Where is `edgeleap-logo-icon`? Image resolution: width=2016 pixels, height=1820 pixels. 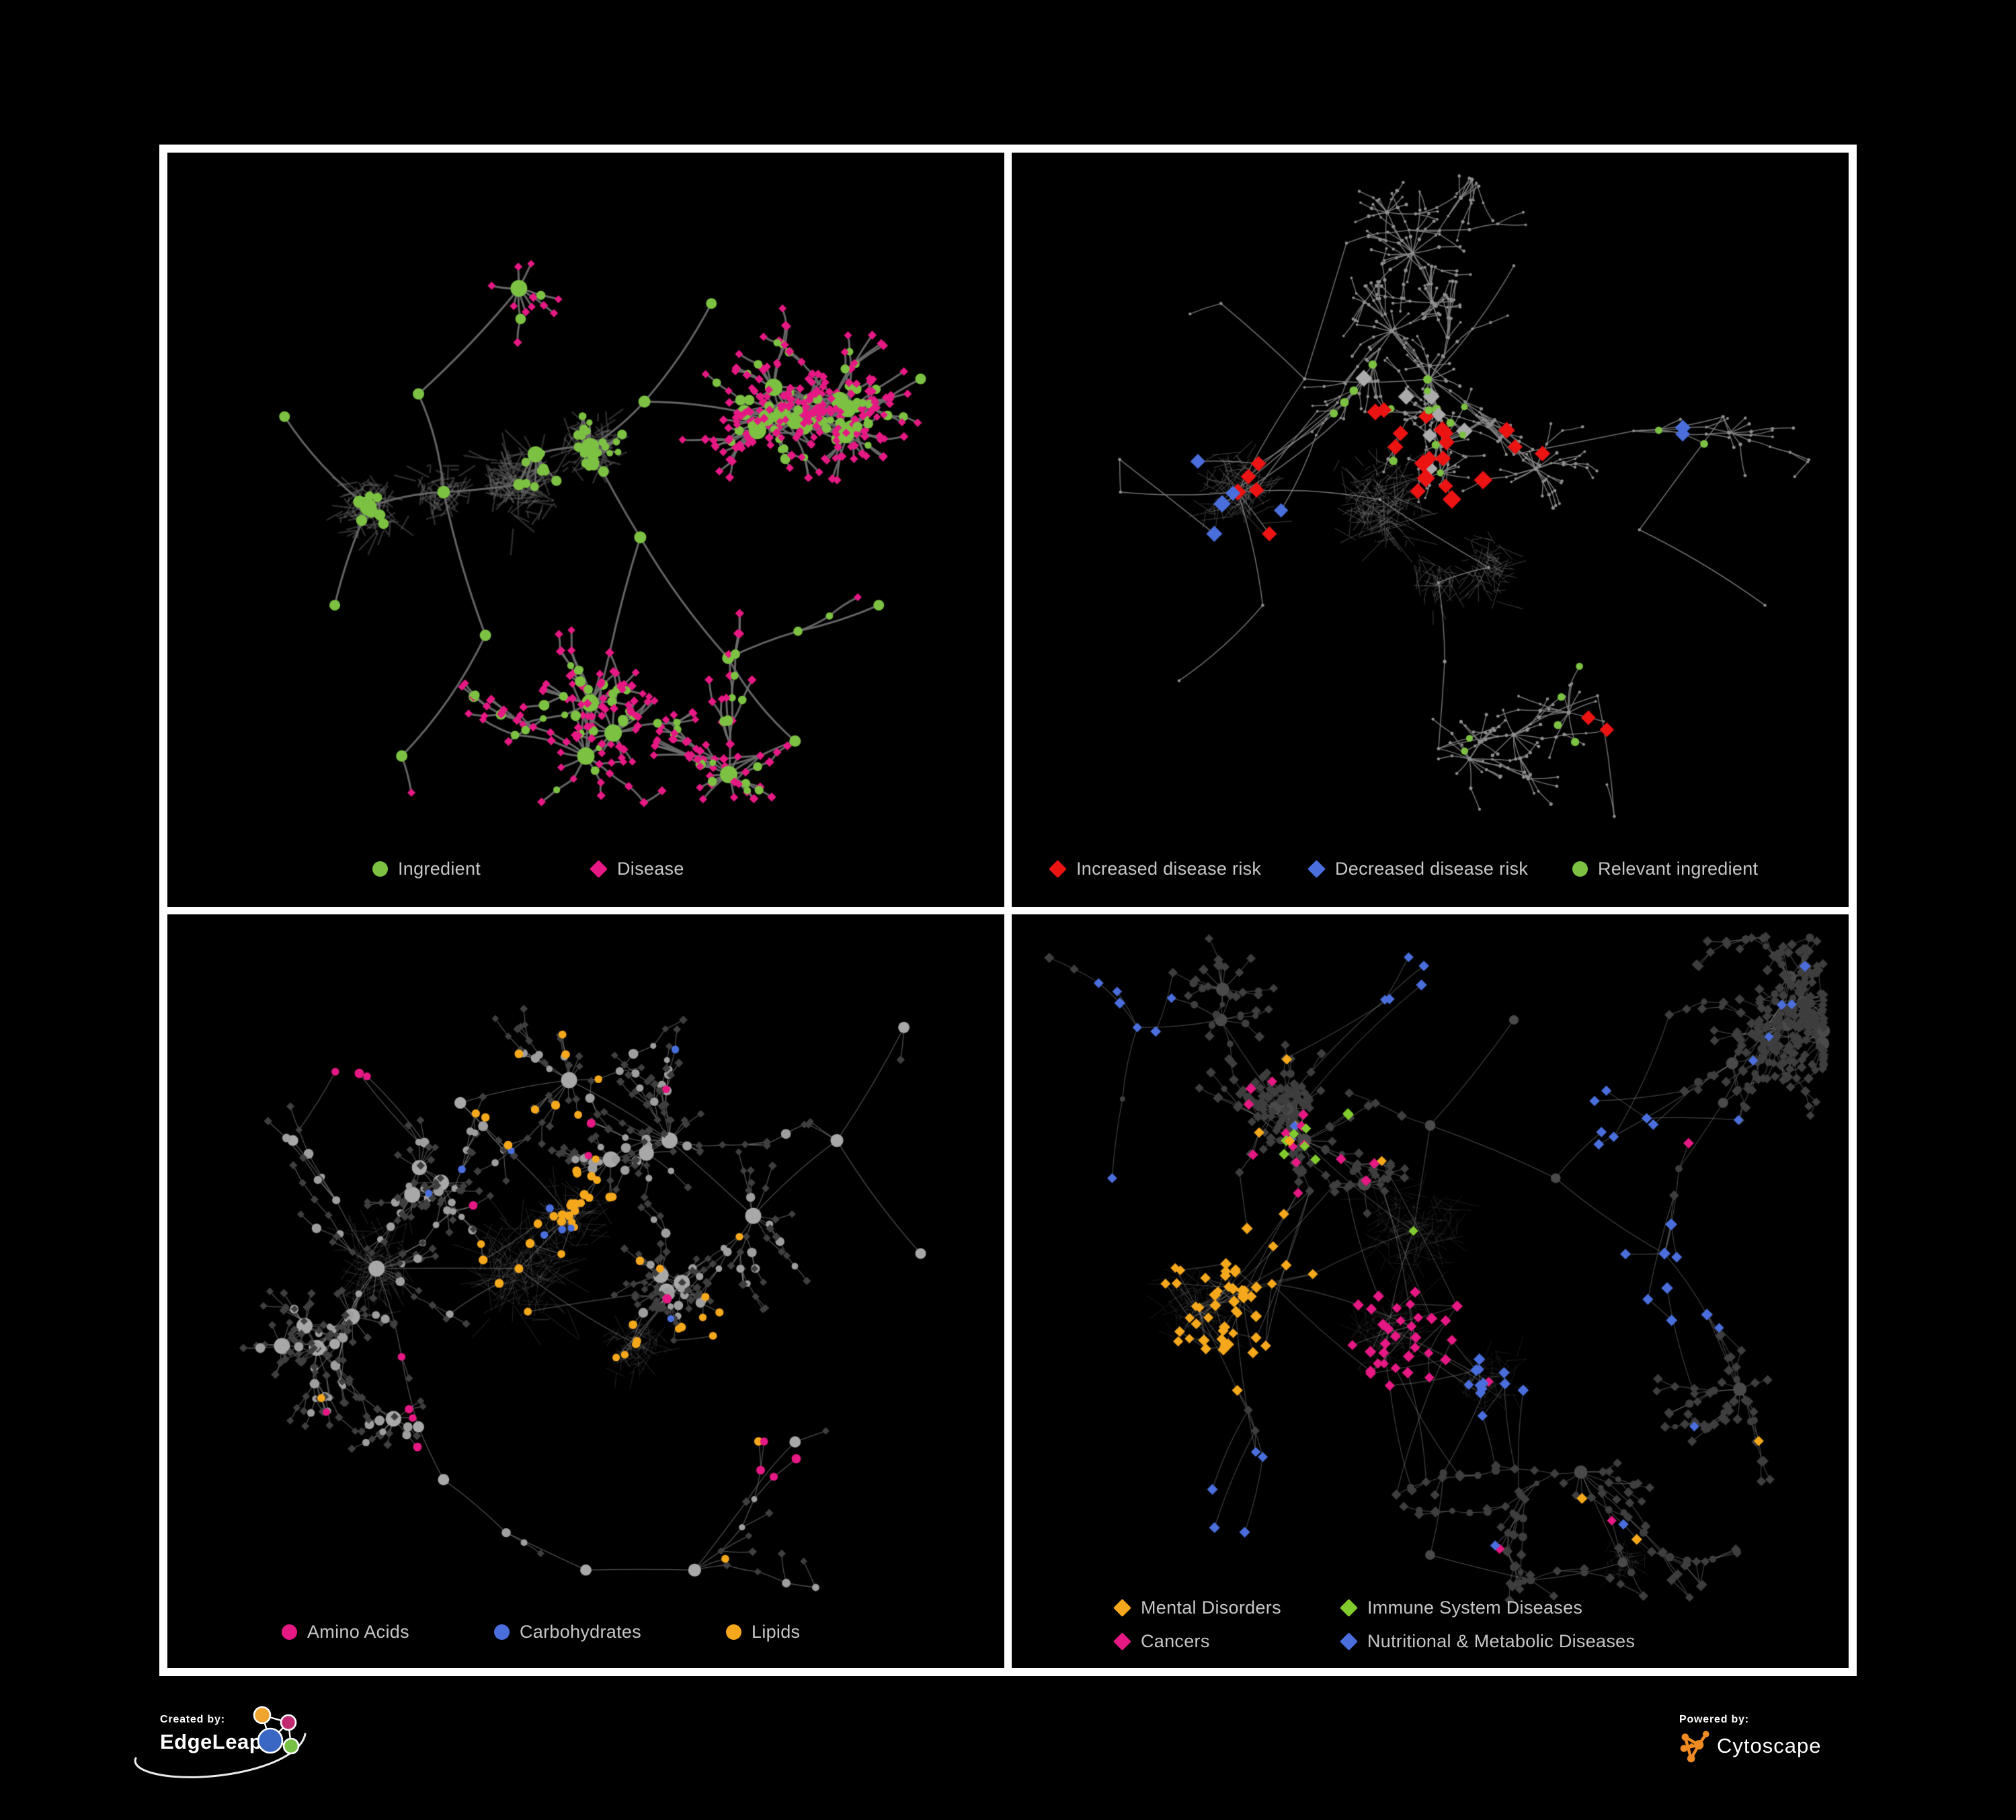 edgeleap-logo-icon is located at coordinates (276, 1730).